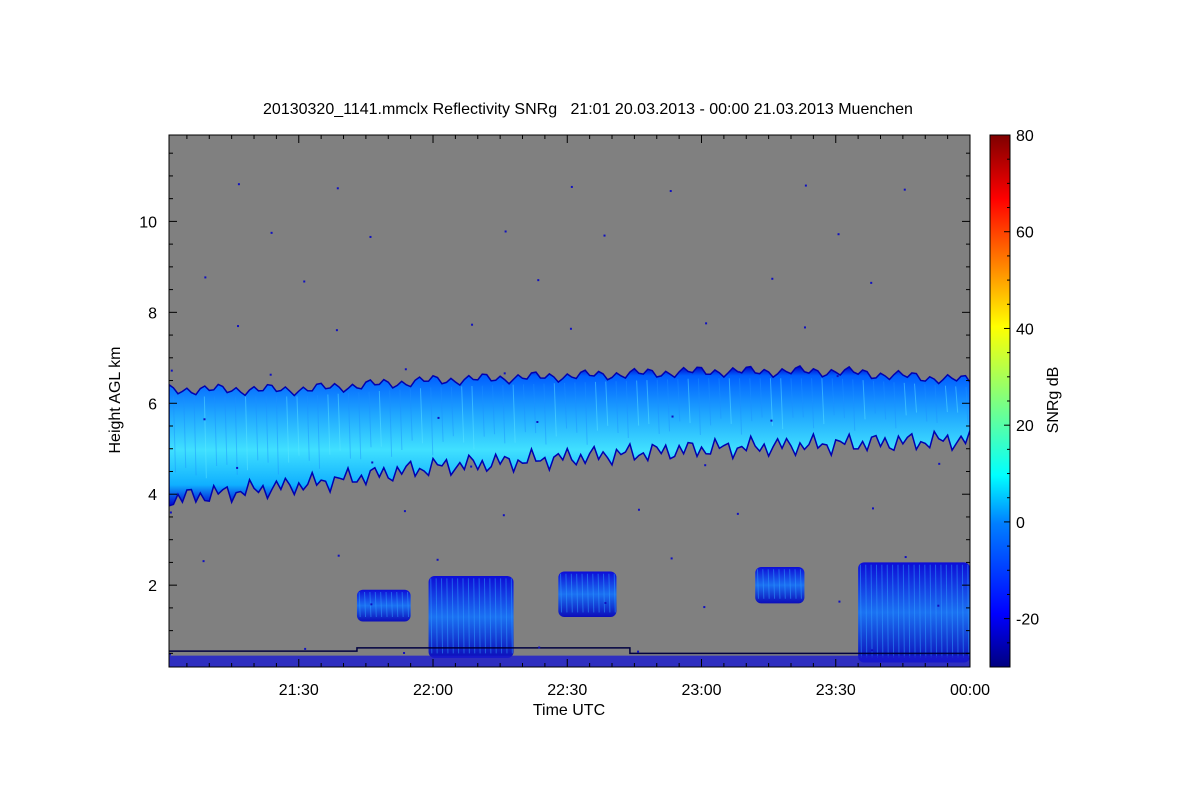  Describe the element at coordinates (152, 404) in the screenshot. I see `y-tick-label: 6` at that location.